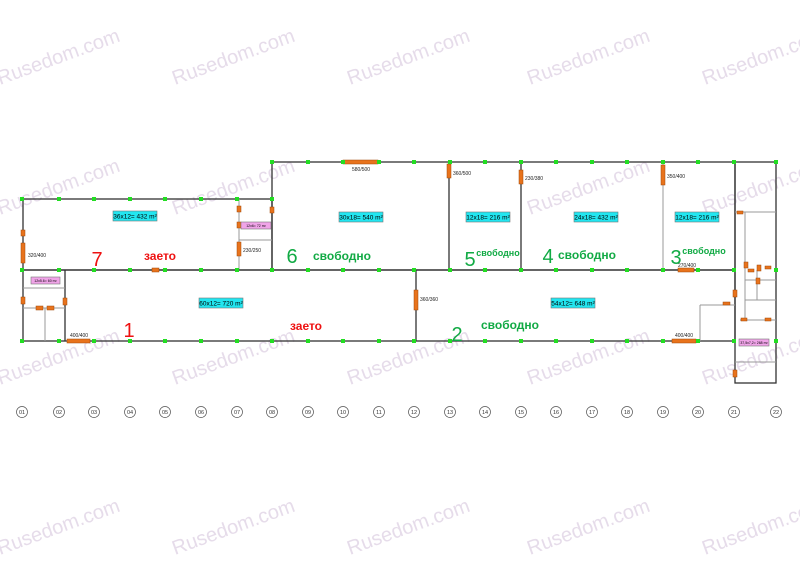  I want to click on small-area-left: 12x5.6= 60 m², so click(45, 280).